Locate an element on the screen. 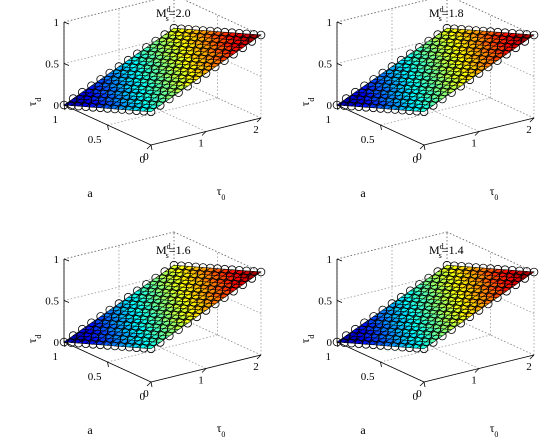 This screenshot has width=550, height=437. x-axis-label: τ0 is located at coordinates (494, 193).